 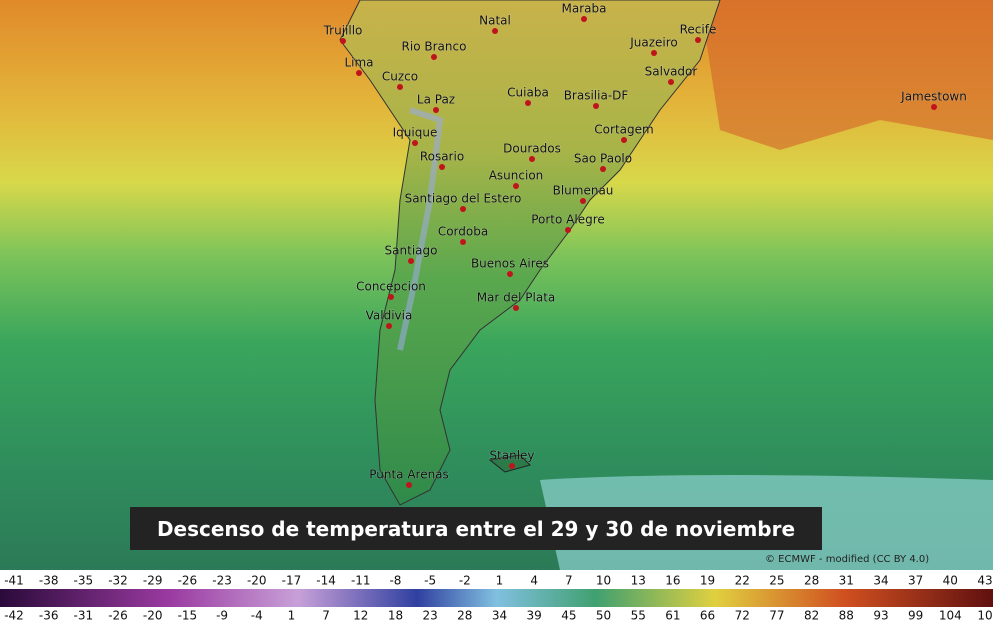 I want to click on legend-label: 50, so click(x=603, y=616).